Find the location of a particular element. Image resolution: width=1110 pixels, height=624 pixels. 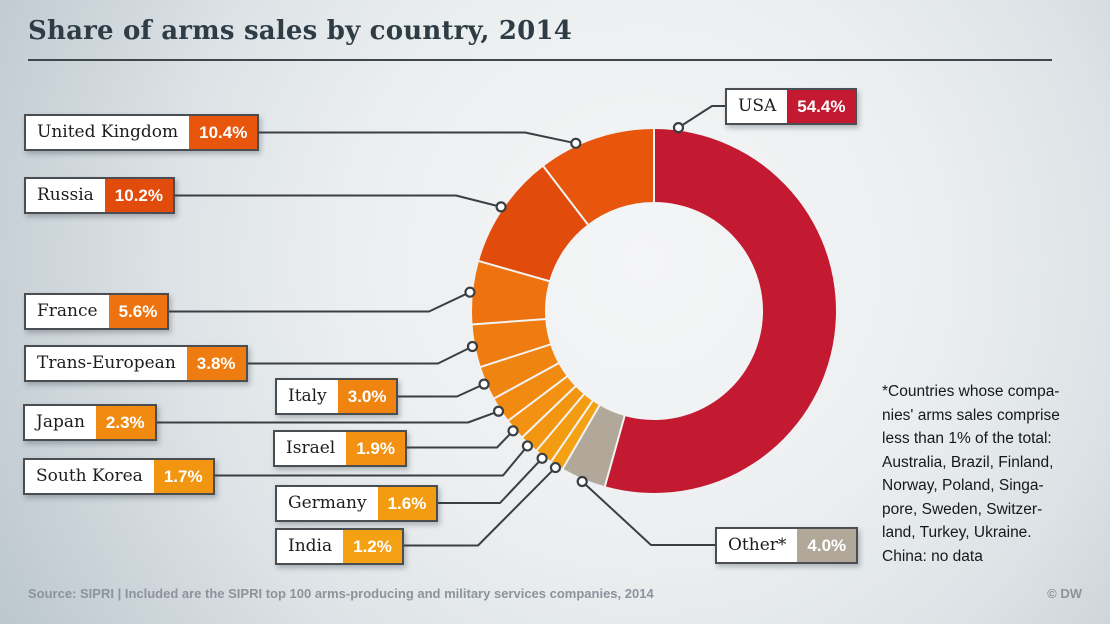

callout-italy: Italy 3.0% is located at coordinates (337, 396).